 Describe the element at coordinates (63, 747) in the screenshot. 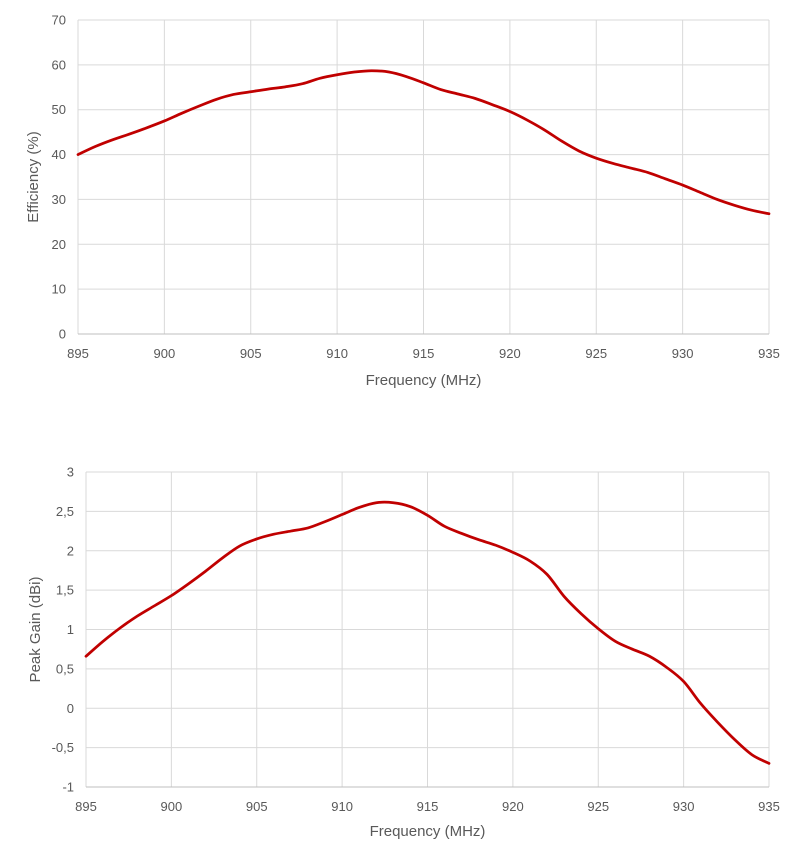

I see `y-tick-label: -0,5` at that location.